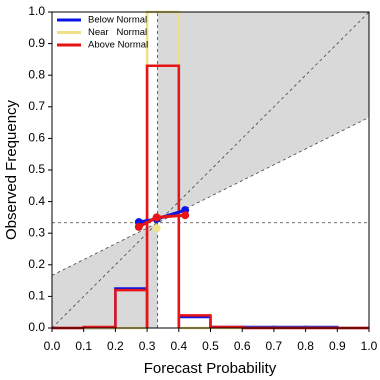 This screenshot has width=380, height=380. What do you see at coordinates (147, 346) in the screenshot?
I see `x-tick-label: 0.3` at bounding box center [147, 346].